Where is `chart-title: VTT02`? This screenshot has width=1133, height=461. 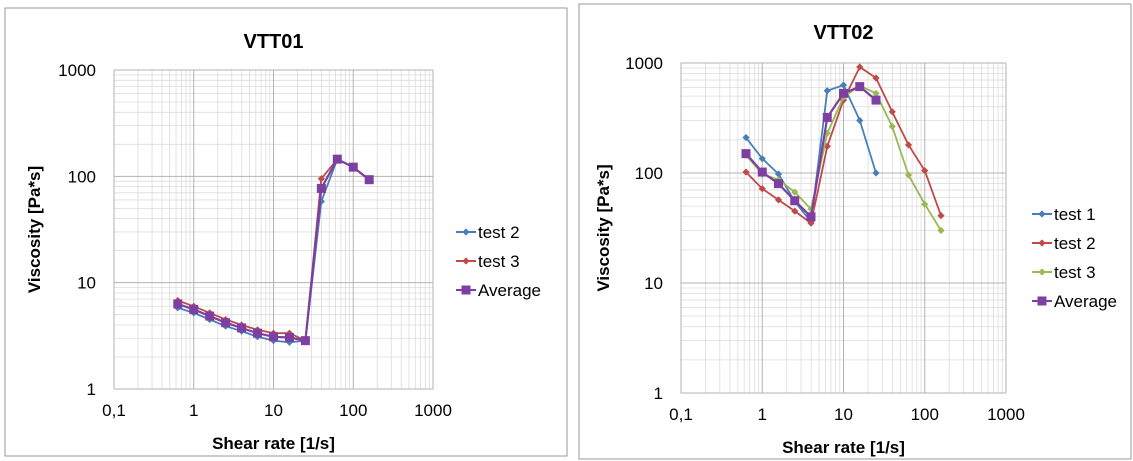 chart-title: VTT02 is located at coordinates (843, 33).